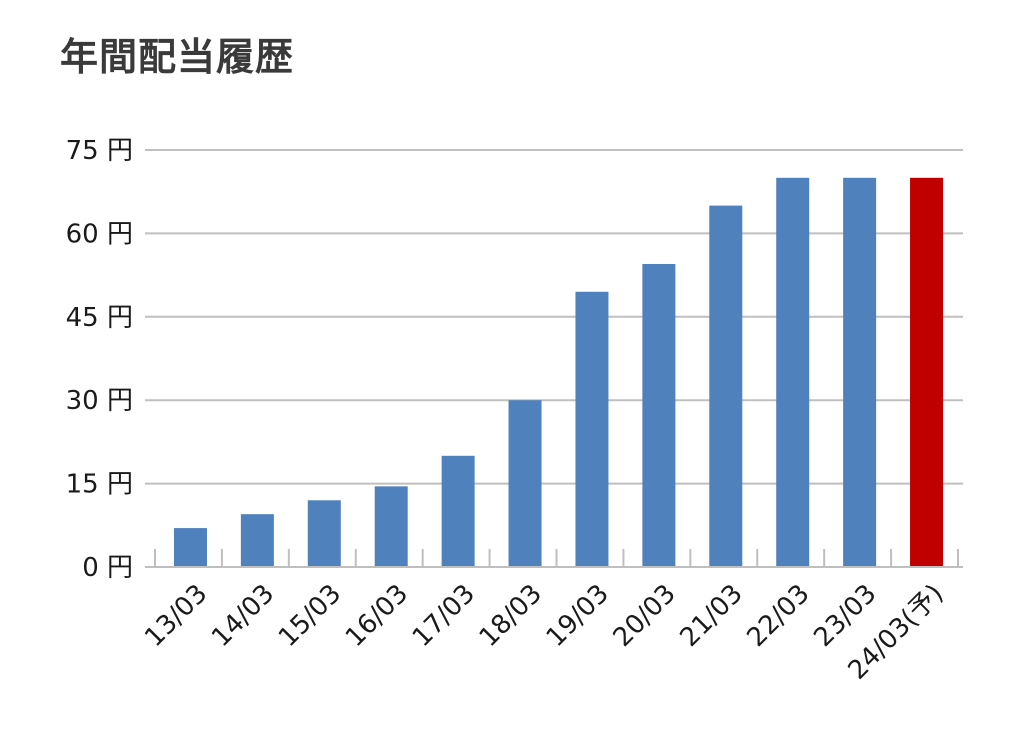 The image size is (1024, 736). What do you see at coordinates (377, 616) in the screenshot?
I see `x-tick-label: 16/03` at bounding box center [377, 616].